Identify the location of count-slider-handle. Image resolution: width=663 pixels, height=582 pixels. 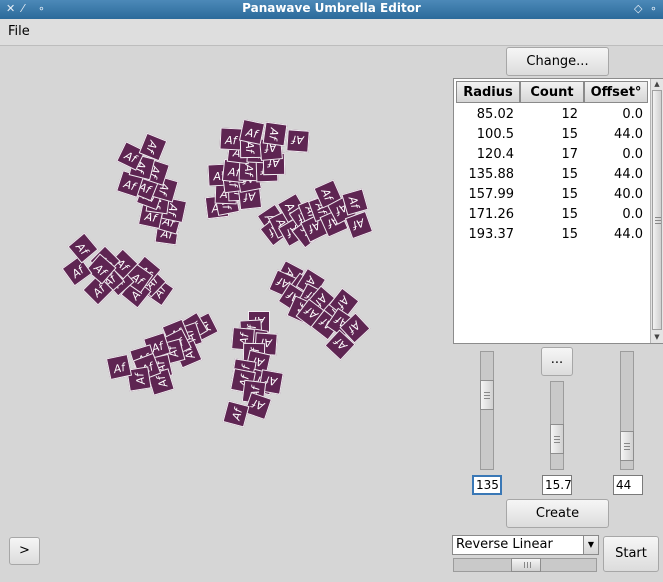
(557, 439).